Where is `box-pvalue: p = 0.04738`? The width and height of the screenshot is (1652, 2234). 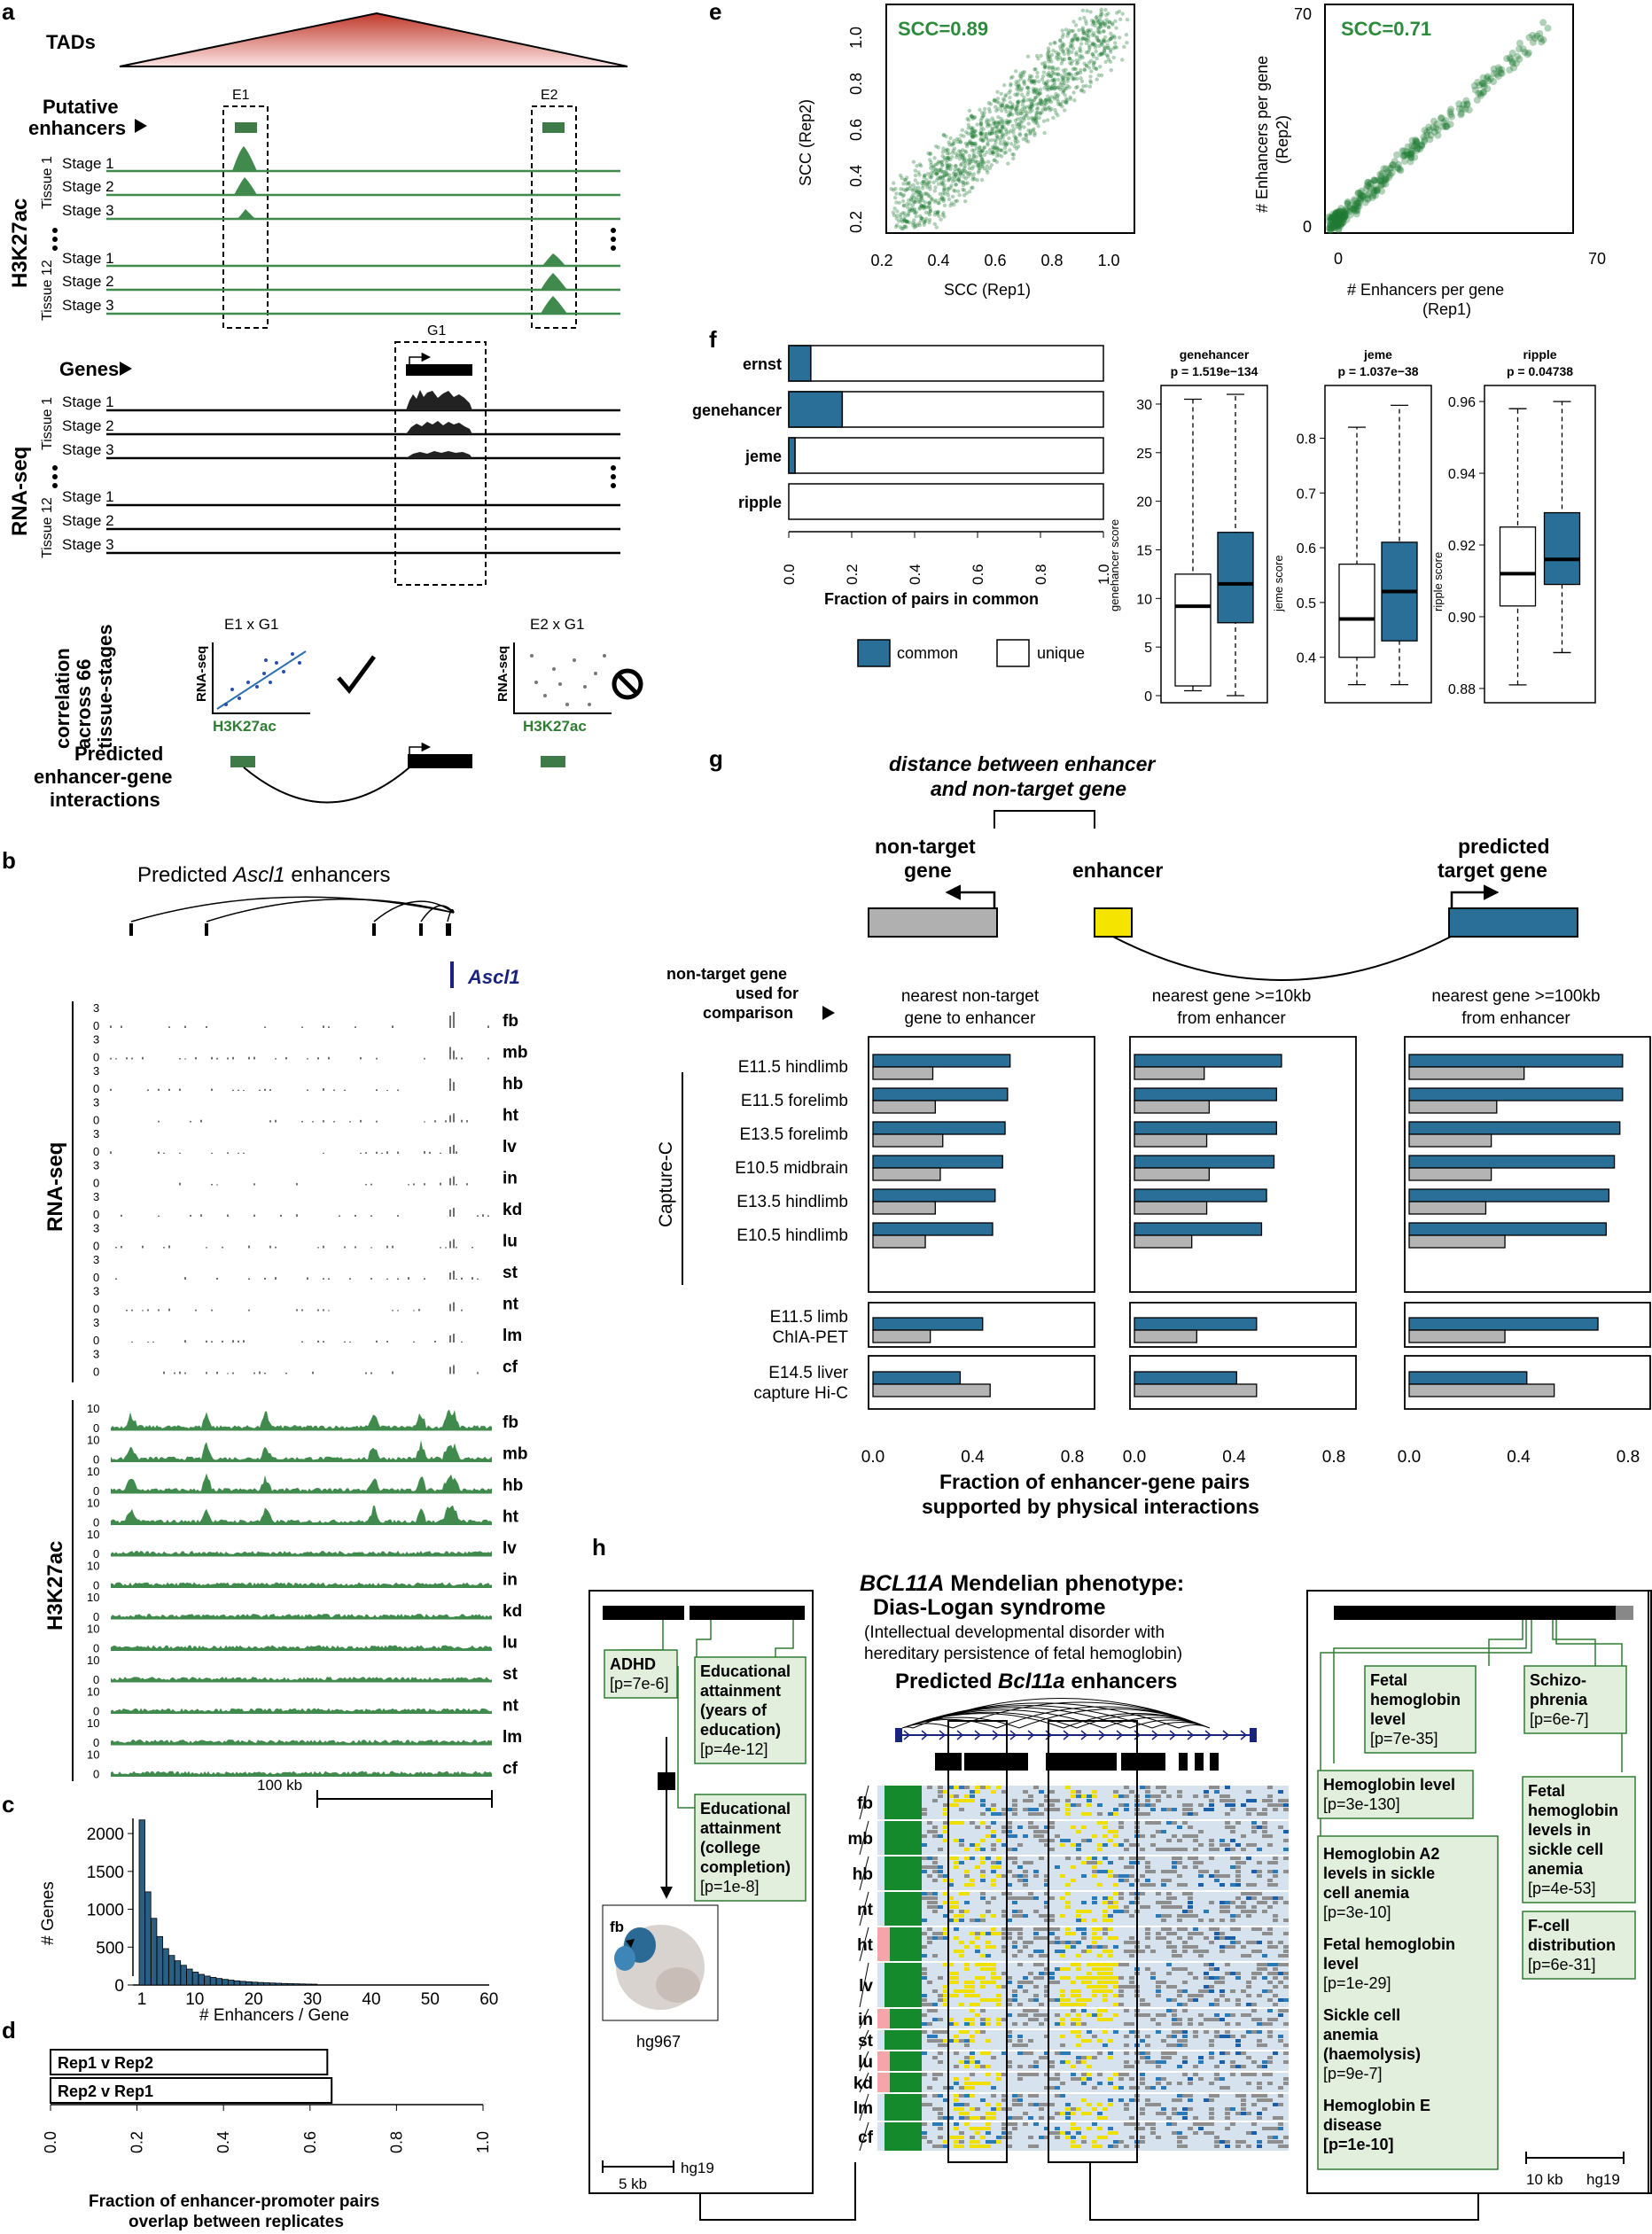 box-pvalue: p = 0.04738 is located at coordinates (1540, 371).